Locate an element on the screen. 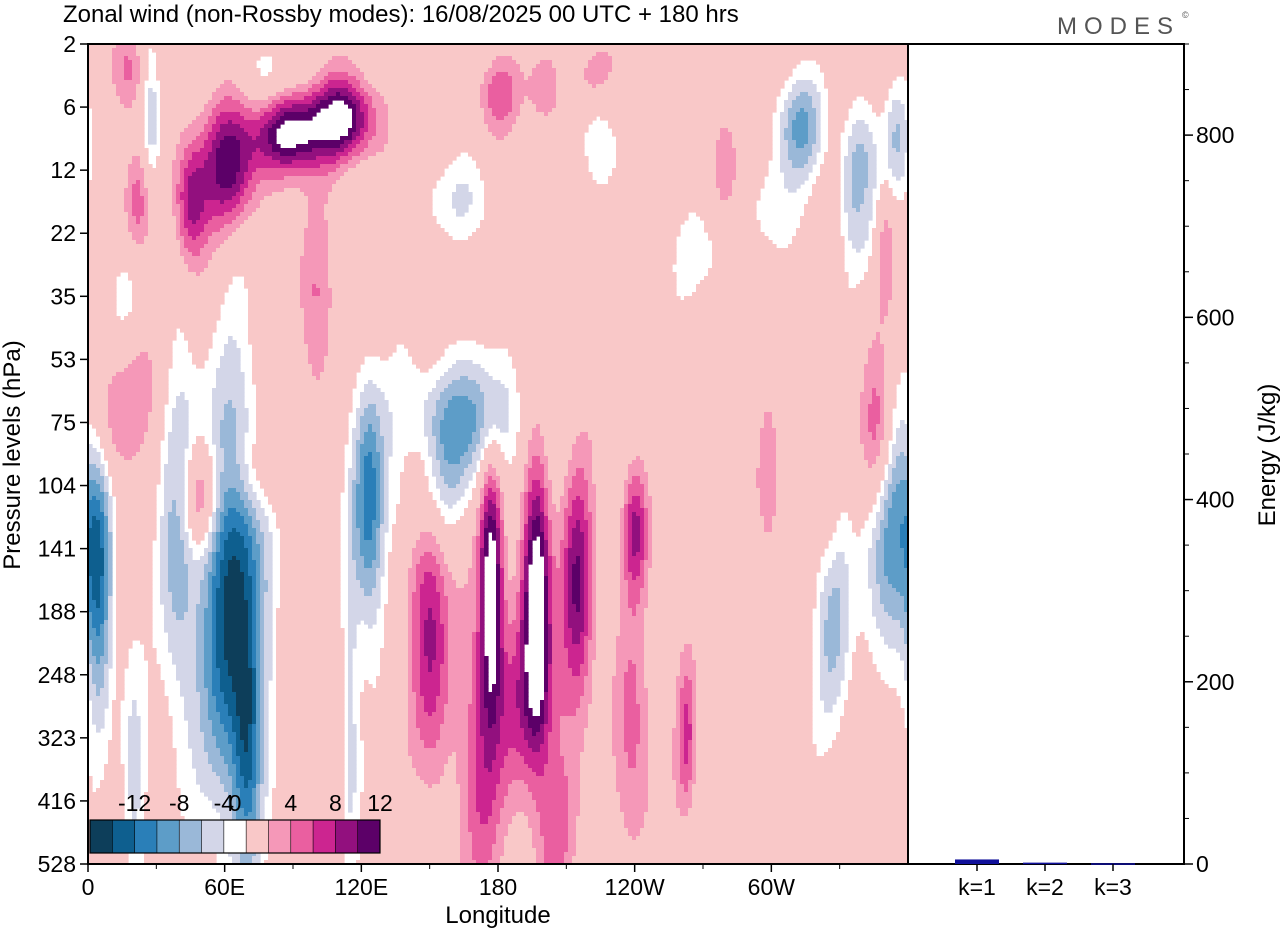 This screenshot has height=930, width=1280. x-tick-label: 120W is located at coordinates (635, 887).